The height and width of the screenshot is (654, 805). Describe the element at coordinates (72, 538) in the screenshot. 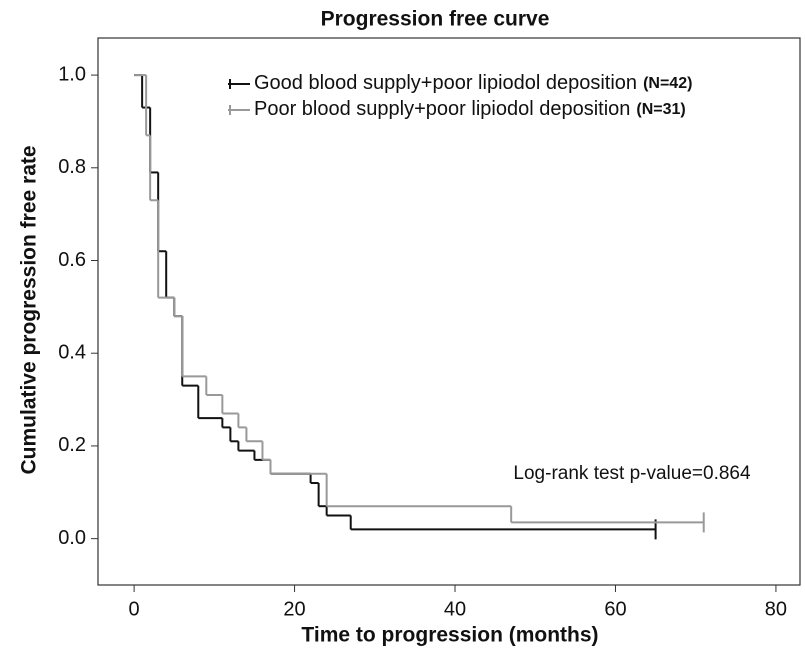

I see `y-tick-label: 0.0` at that location.